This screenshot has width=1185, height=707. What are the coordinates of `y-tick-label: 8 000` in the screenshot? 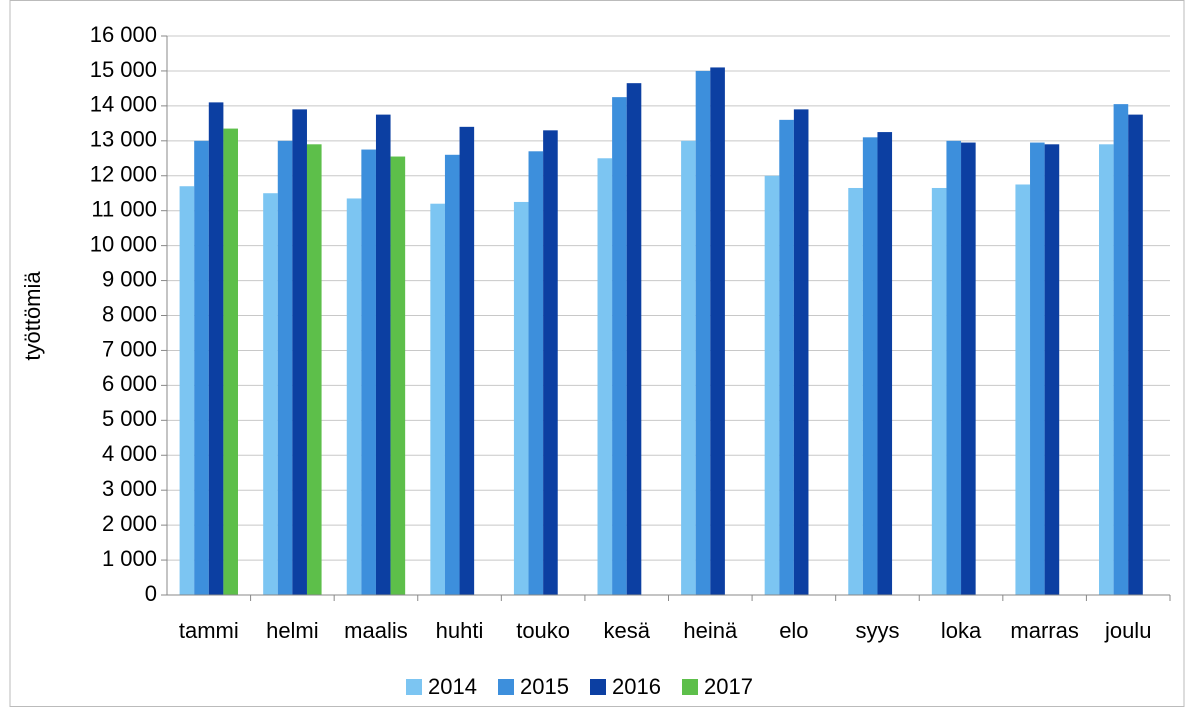 It's located at (129, 313).